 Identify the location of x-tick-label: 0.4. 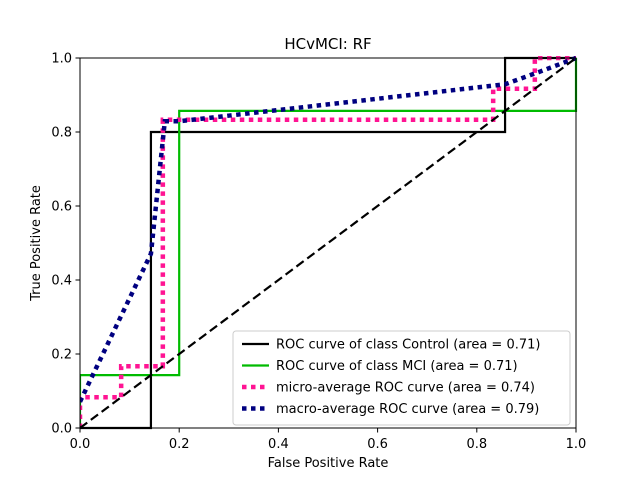
(278, 444).